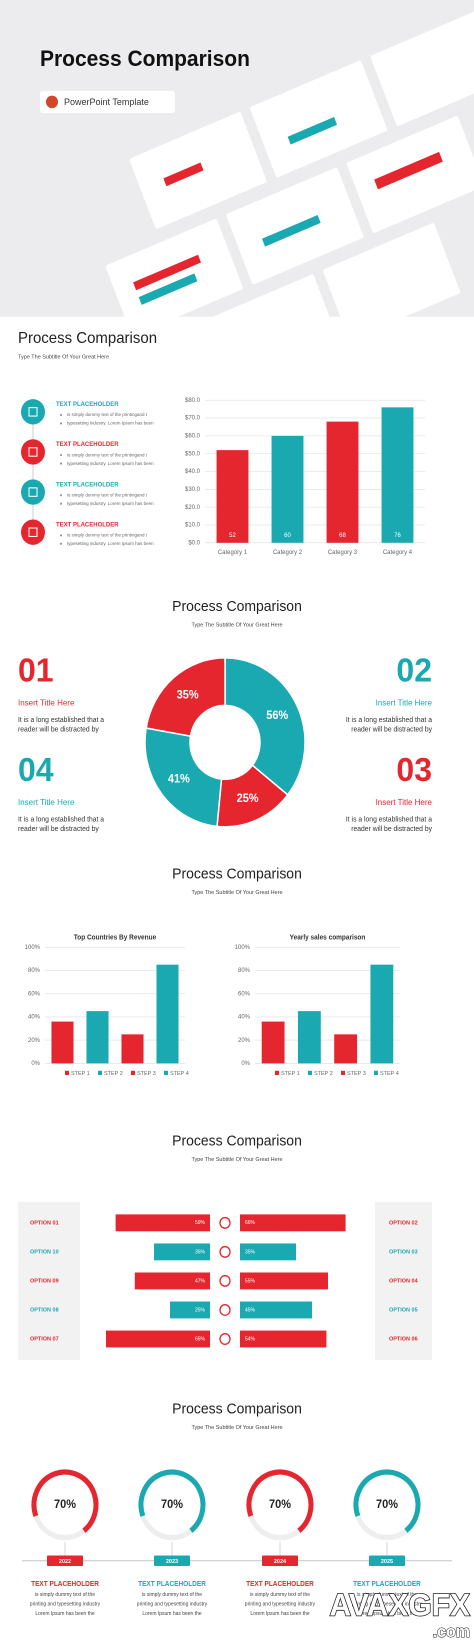 This screenshot has width=474, height=1647. Describe the element at coordinates (403, 1281) in the screenshot. I see `option-label: OPTION 04` at that location.